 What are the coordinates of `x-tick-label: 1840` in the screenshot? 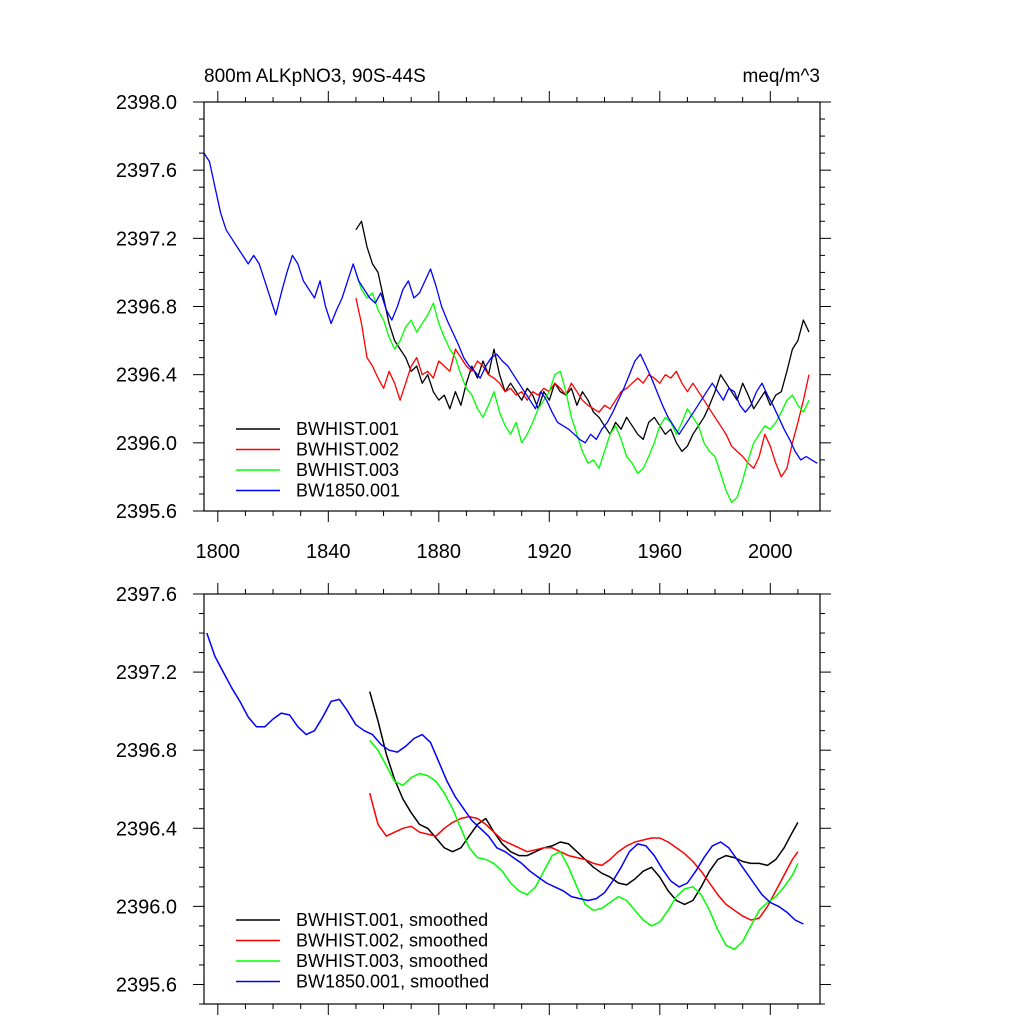 It's located at (328, 552).